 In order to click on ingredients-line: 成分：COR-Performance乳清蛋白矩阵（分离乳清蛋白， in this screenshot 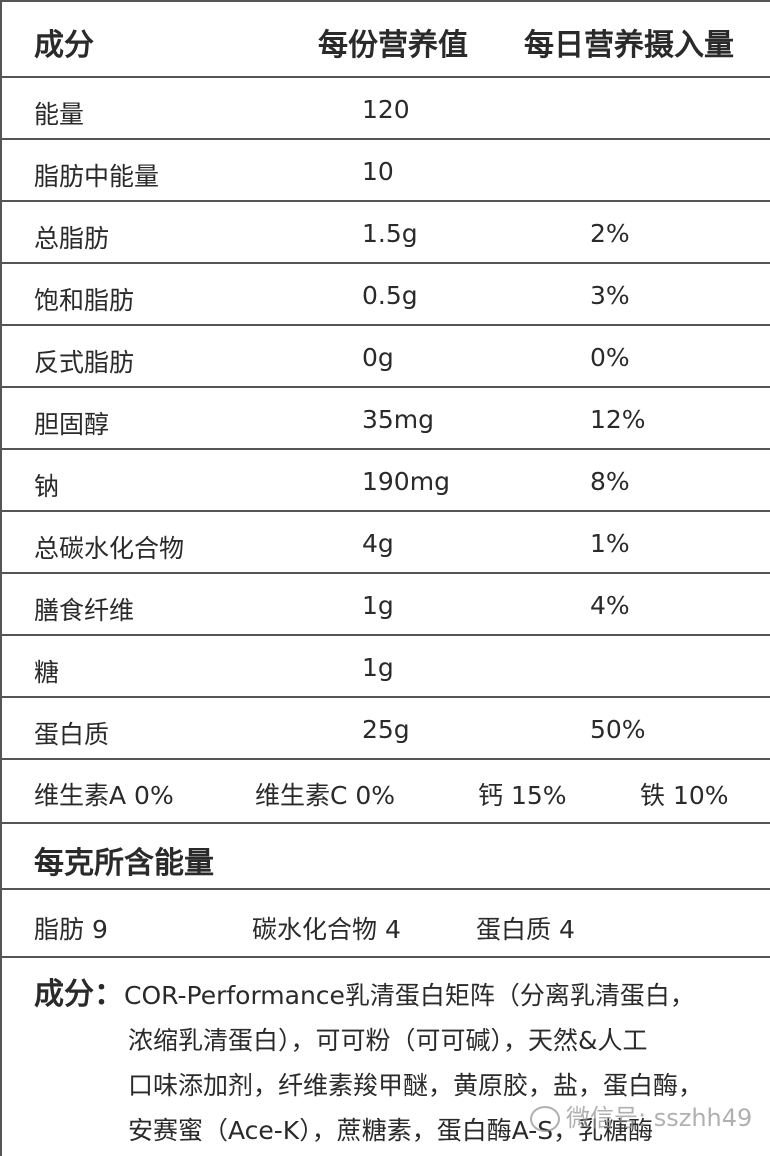, I will do `click(399, 995)`.